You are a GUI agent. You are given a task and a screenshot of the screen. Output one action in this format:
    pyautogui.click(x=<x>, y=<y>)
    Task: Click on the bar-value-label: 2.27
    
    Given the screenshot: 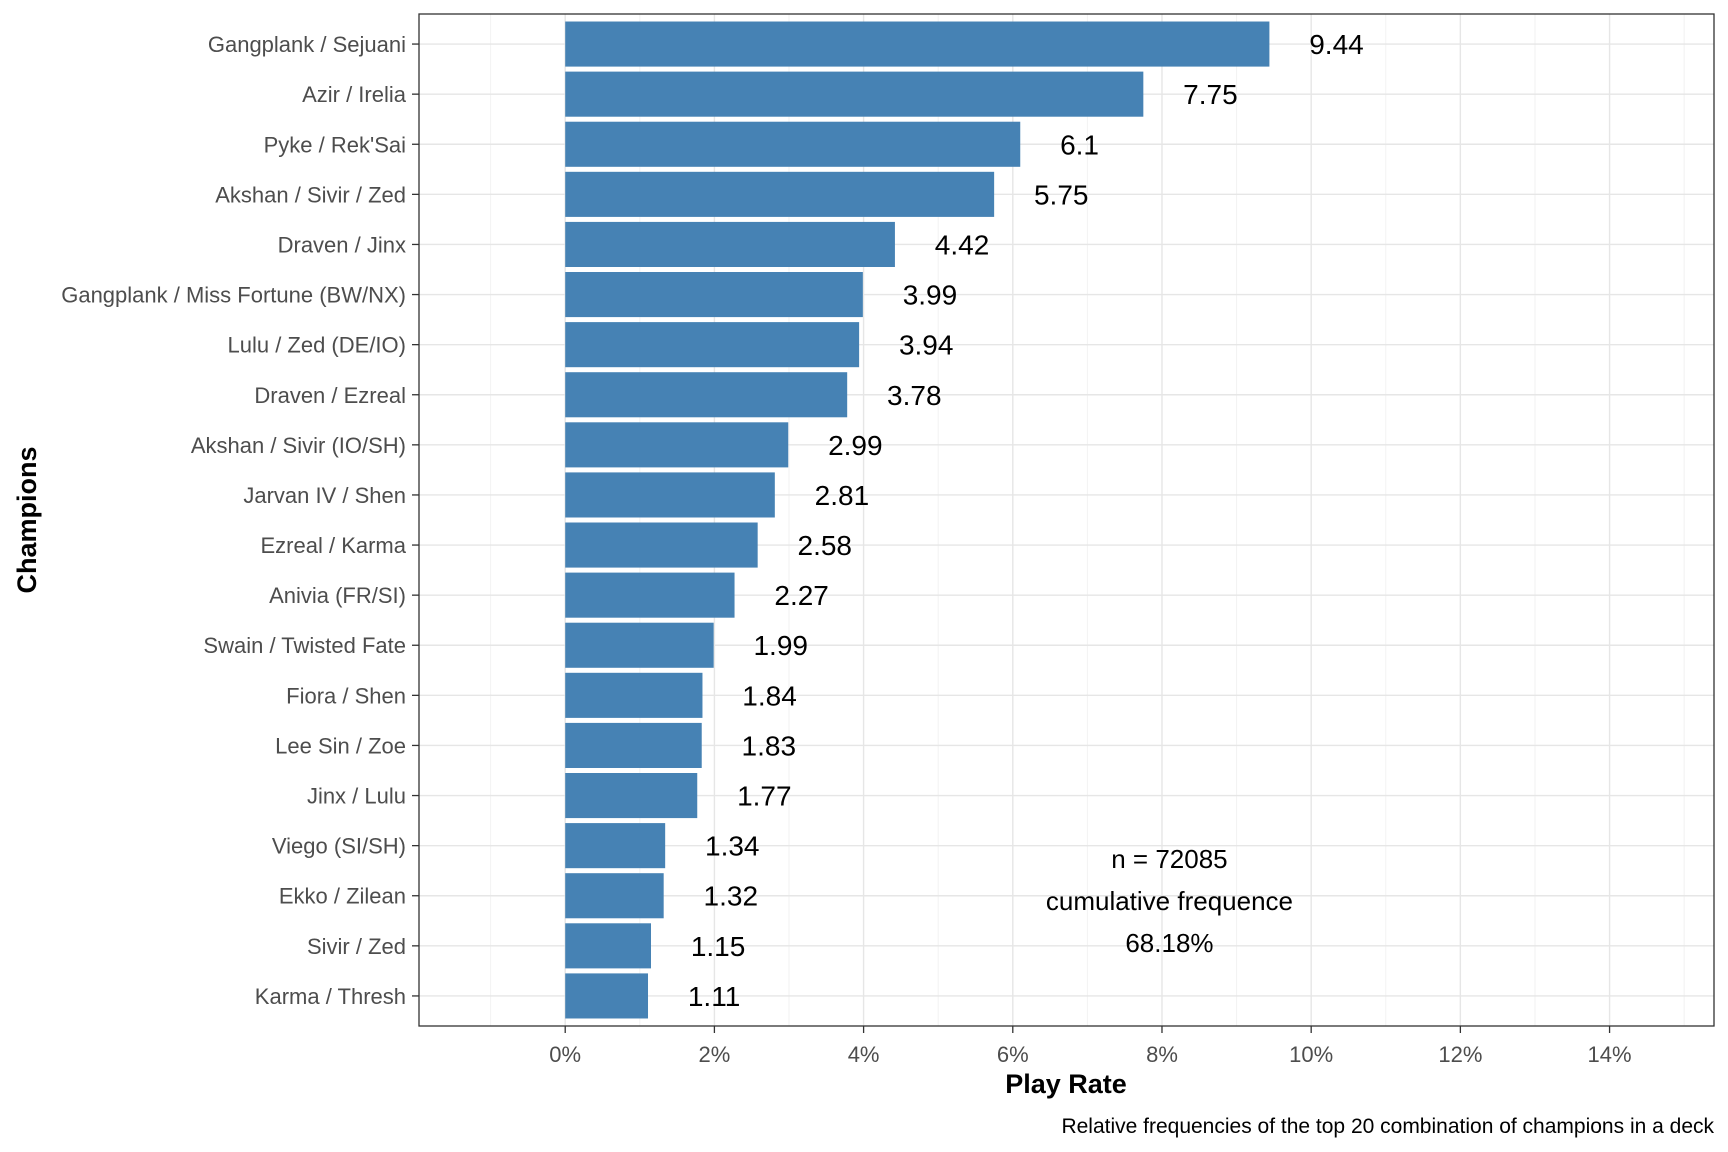 What is the action you would take?
    pyautogui.click(x=801, y=595)
    